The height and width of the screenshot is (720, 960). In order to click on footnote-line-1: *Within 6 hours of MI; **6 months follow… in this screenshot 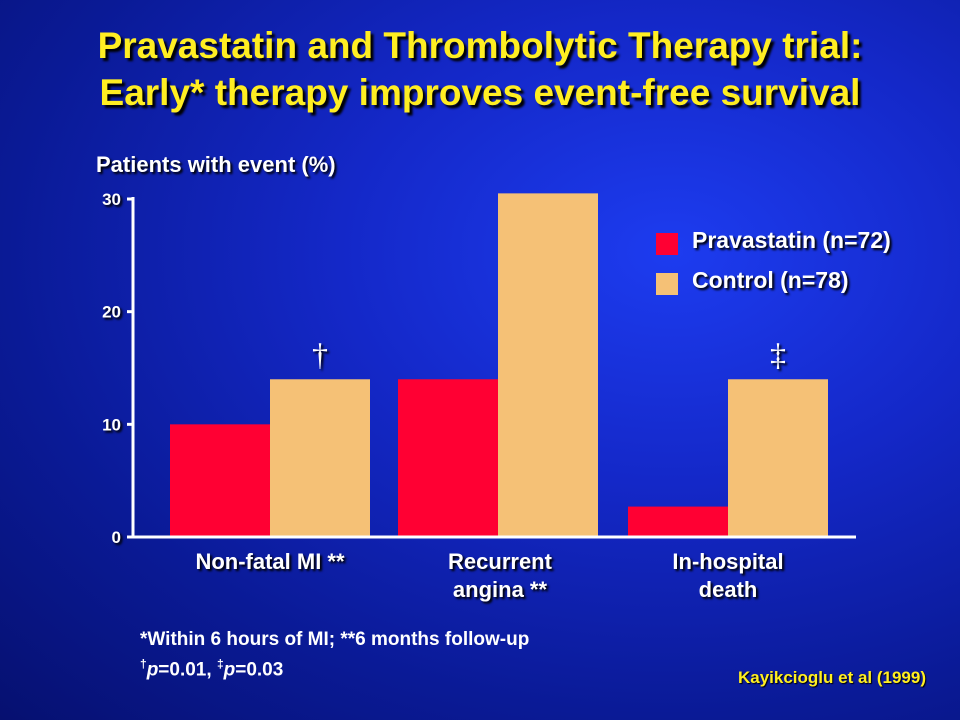, I will do `click(335, 639)`.